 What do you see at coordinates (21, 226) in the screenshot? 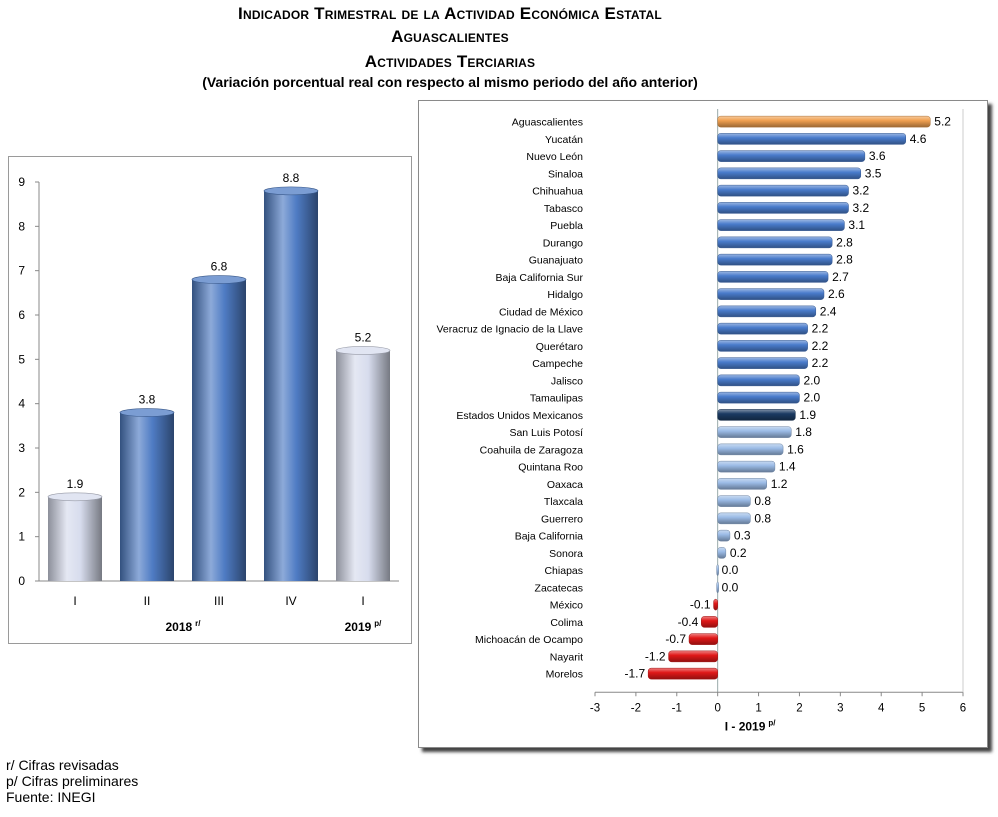
I see `y-tick-label: 8` at bounding box center [21, 226].